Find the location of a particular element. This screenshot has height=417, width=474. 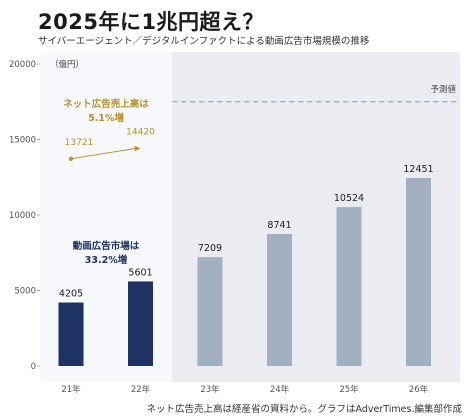

x-tick-label-22年: 22年 is located at coordinates (141, 389).